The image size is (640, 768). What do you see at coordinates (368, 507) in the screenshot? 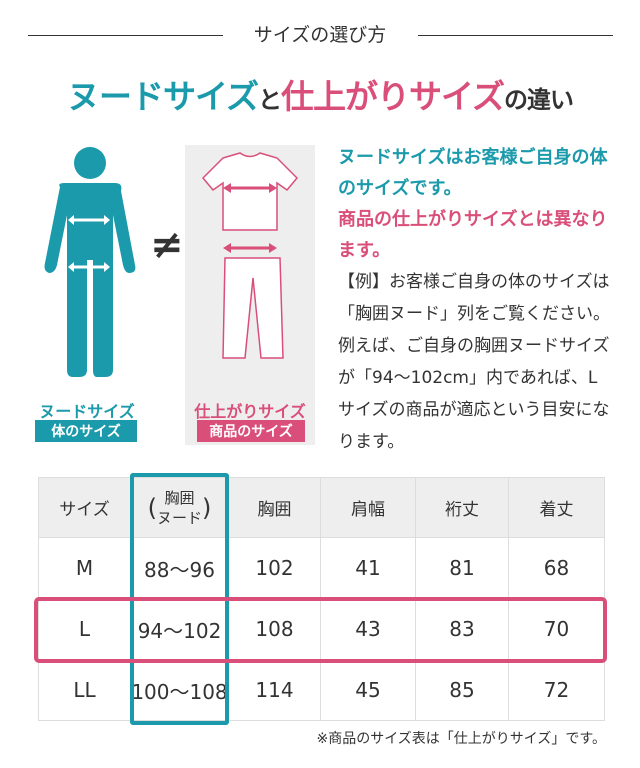
I see `header-shoulder: 肩幅` at bounding box center [368, 507].